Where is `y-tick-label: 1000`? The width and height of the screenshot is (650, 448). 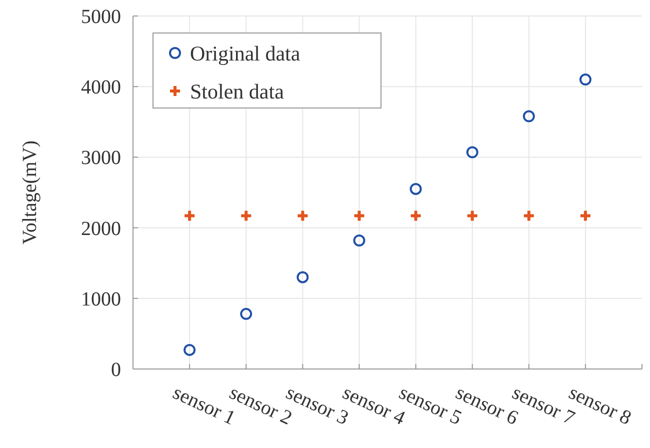 y-tick-label: 1000 is located at coordinates (101, 299).